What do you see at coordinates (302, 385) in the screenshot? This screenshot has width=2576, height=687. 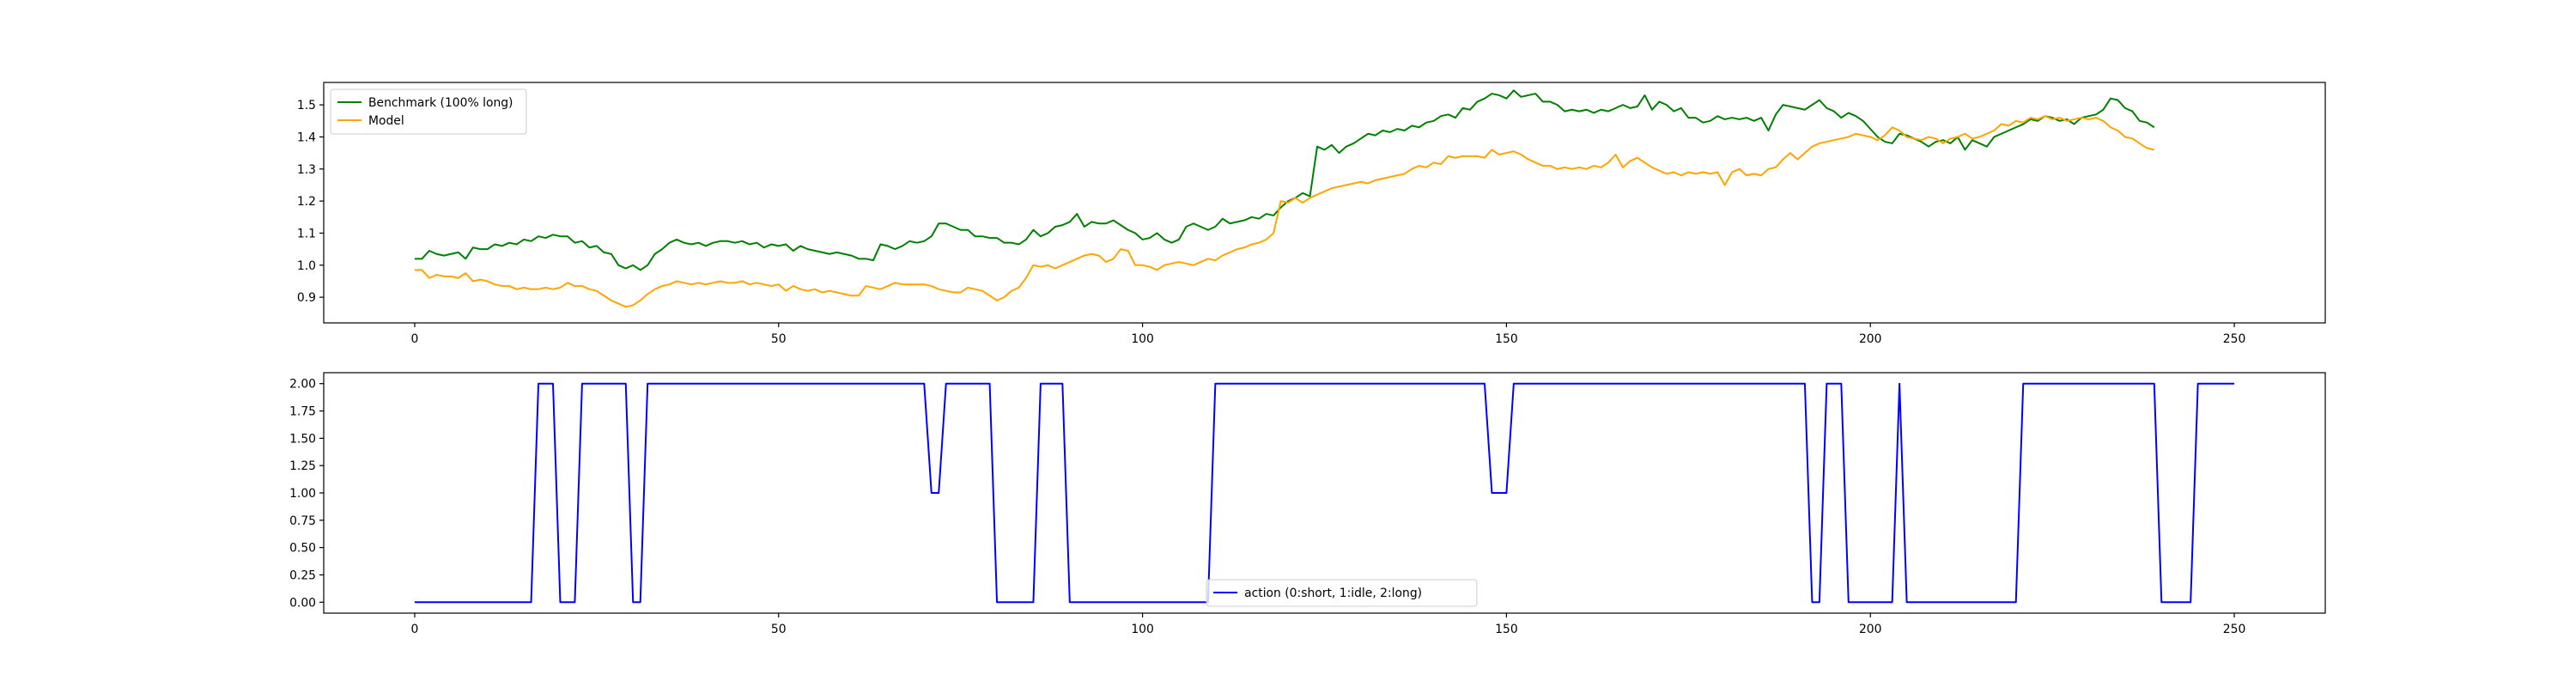 I see `y-tick-label: 2.00` at bounding box center [302, 385].